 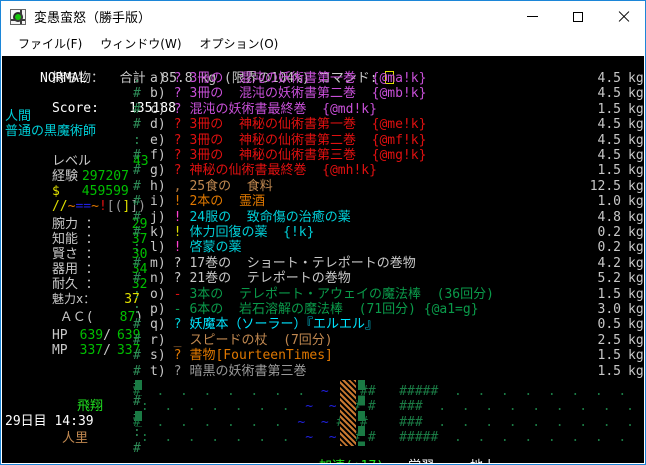 What do you see at coordinates (397, 171) in the screenshot?
I see `inventory-item-row: g)? 神秘の仙術書最終巻 {@mh!k} 1.5 kg` at bounding box center [397, 171].